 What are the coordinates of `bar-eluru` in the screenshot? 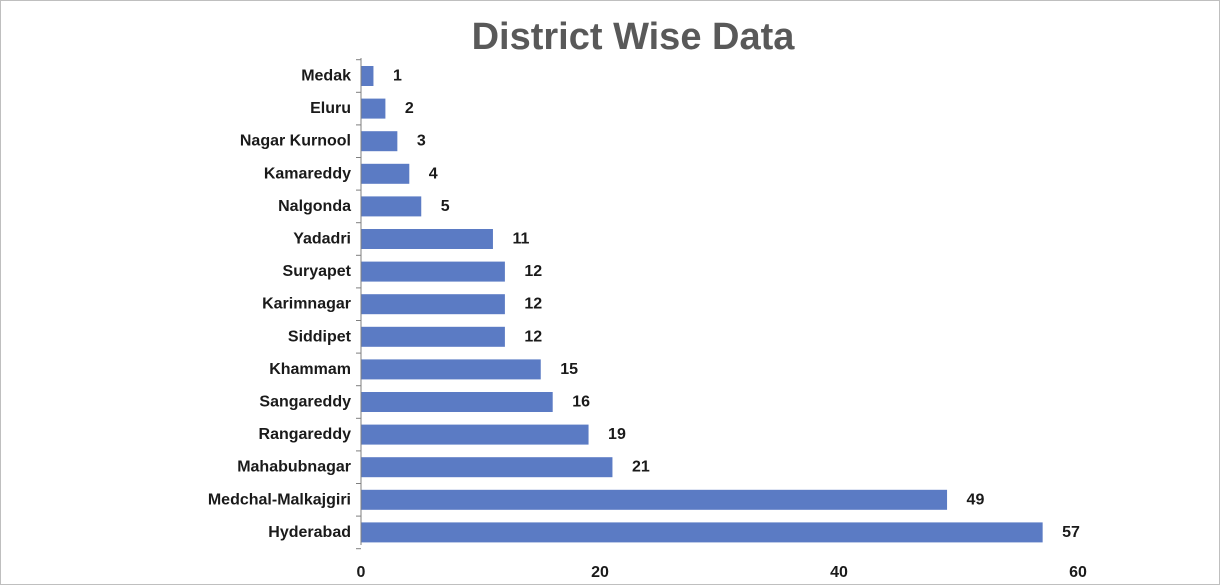 It's located at (373, 108).